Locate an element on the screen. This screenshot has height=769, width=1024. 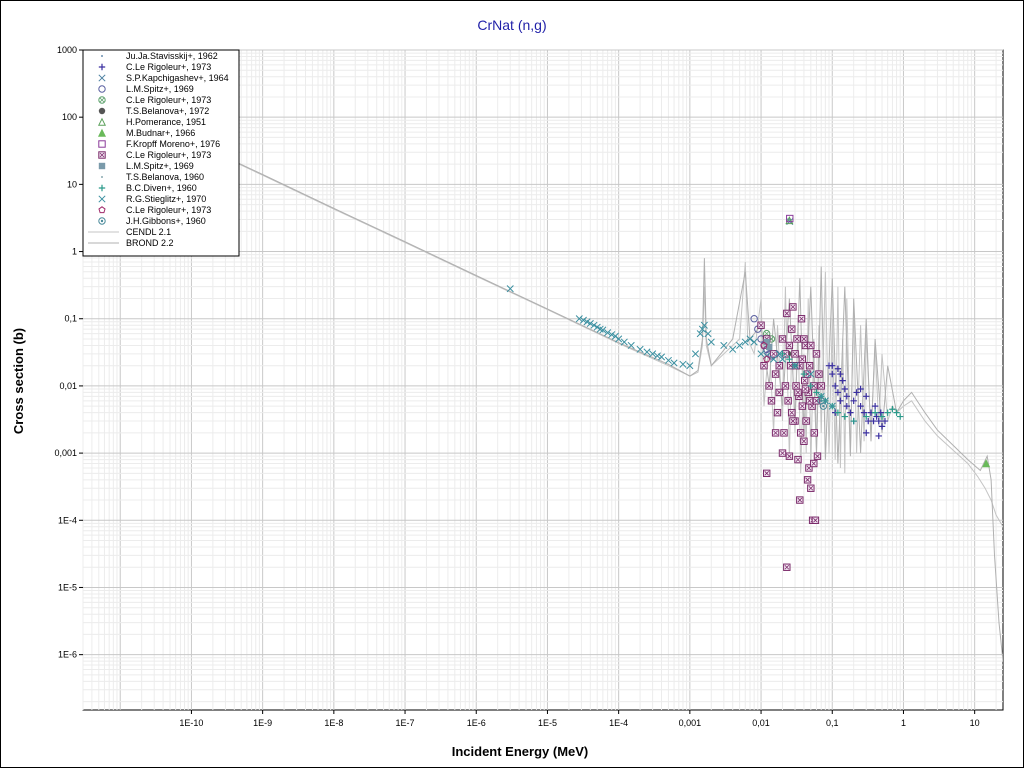
legend-label: F.Kropff Moreno+, 1976 is located at coordinates (173, 144).